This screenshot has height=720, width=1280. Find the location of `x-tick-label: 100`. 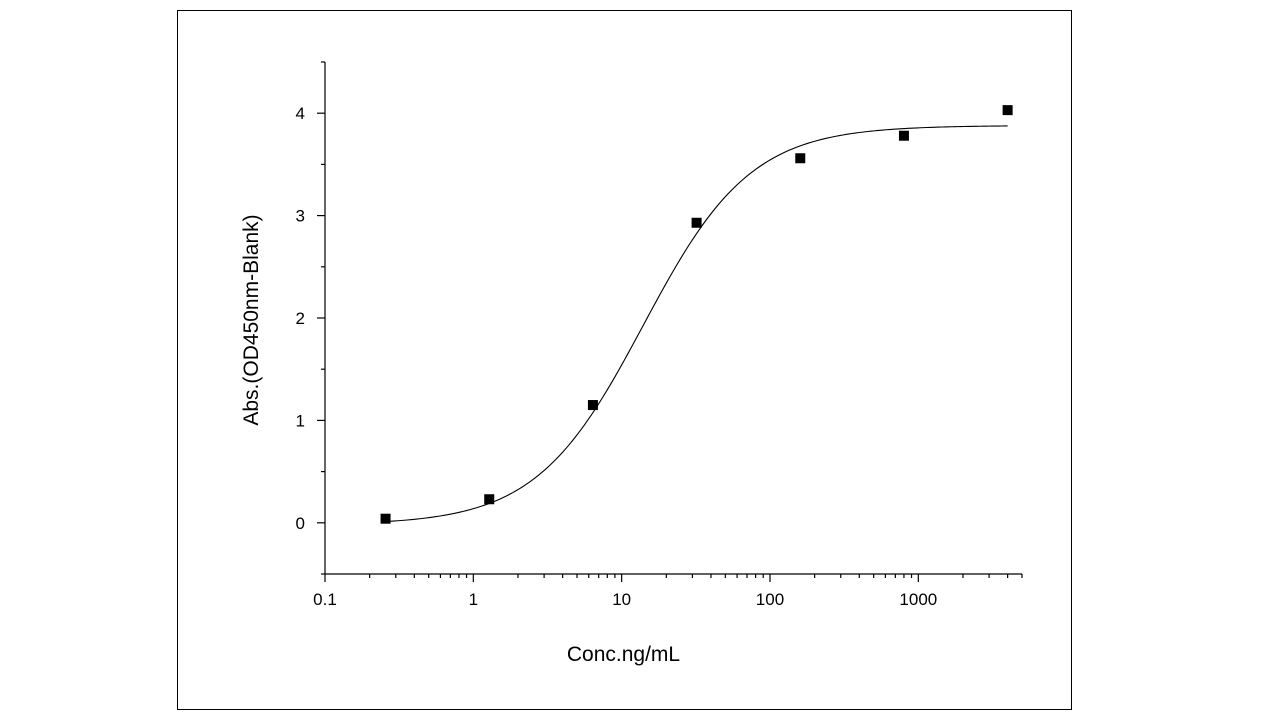

x-tick-label: 100 is located at coordinates (770, 599).